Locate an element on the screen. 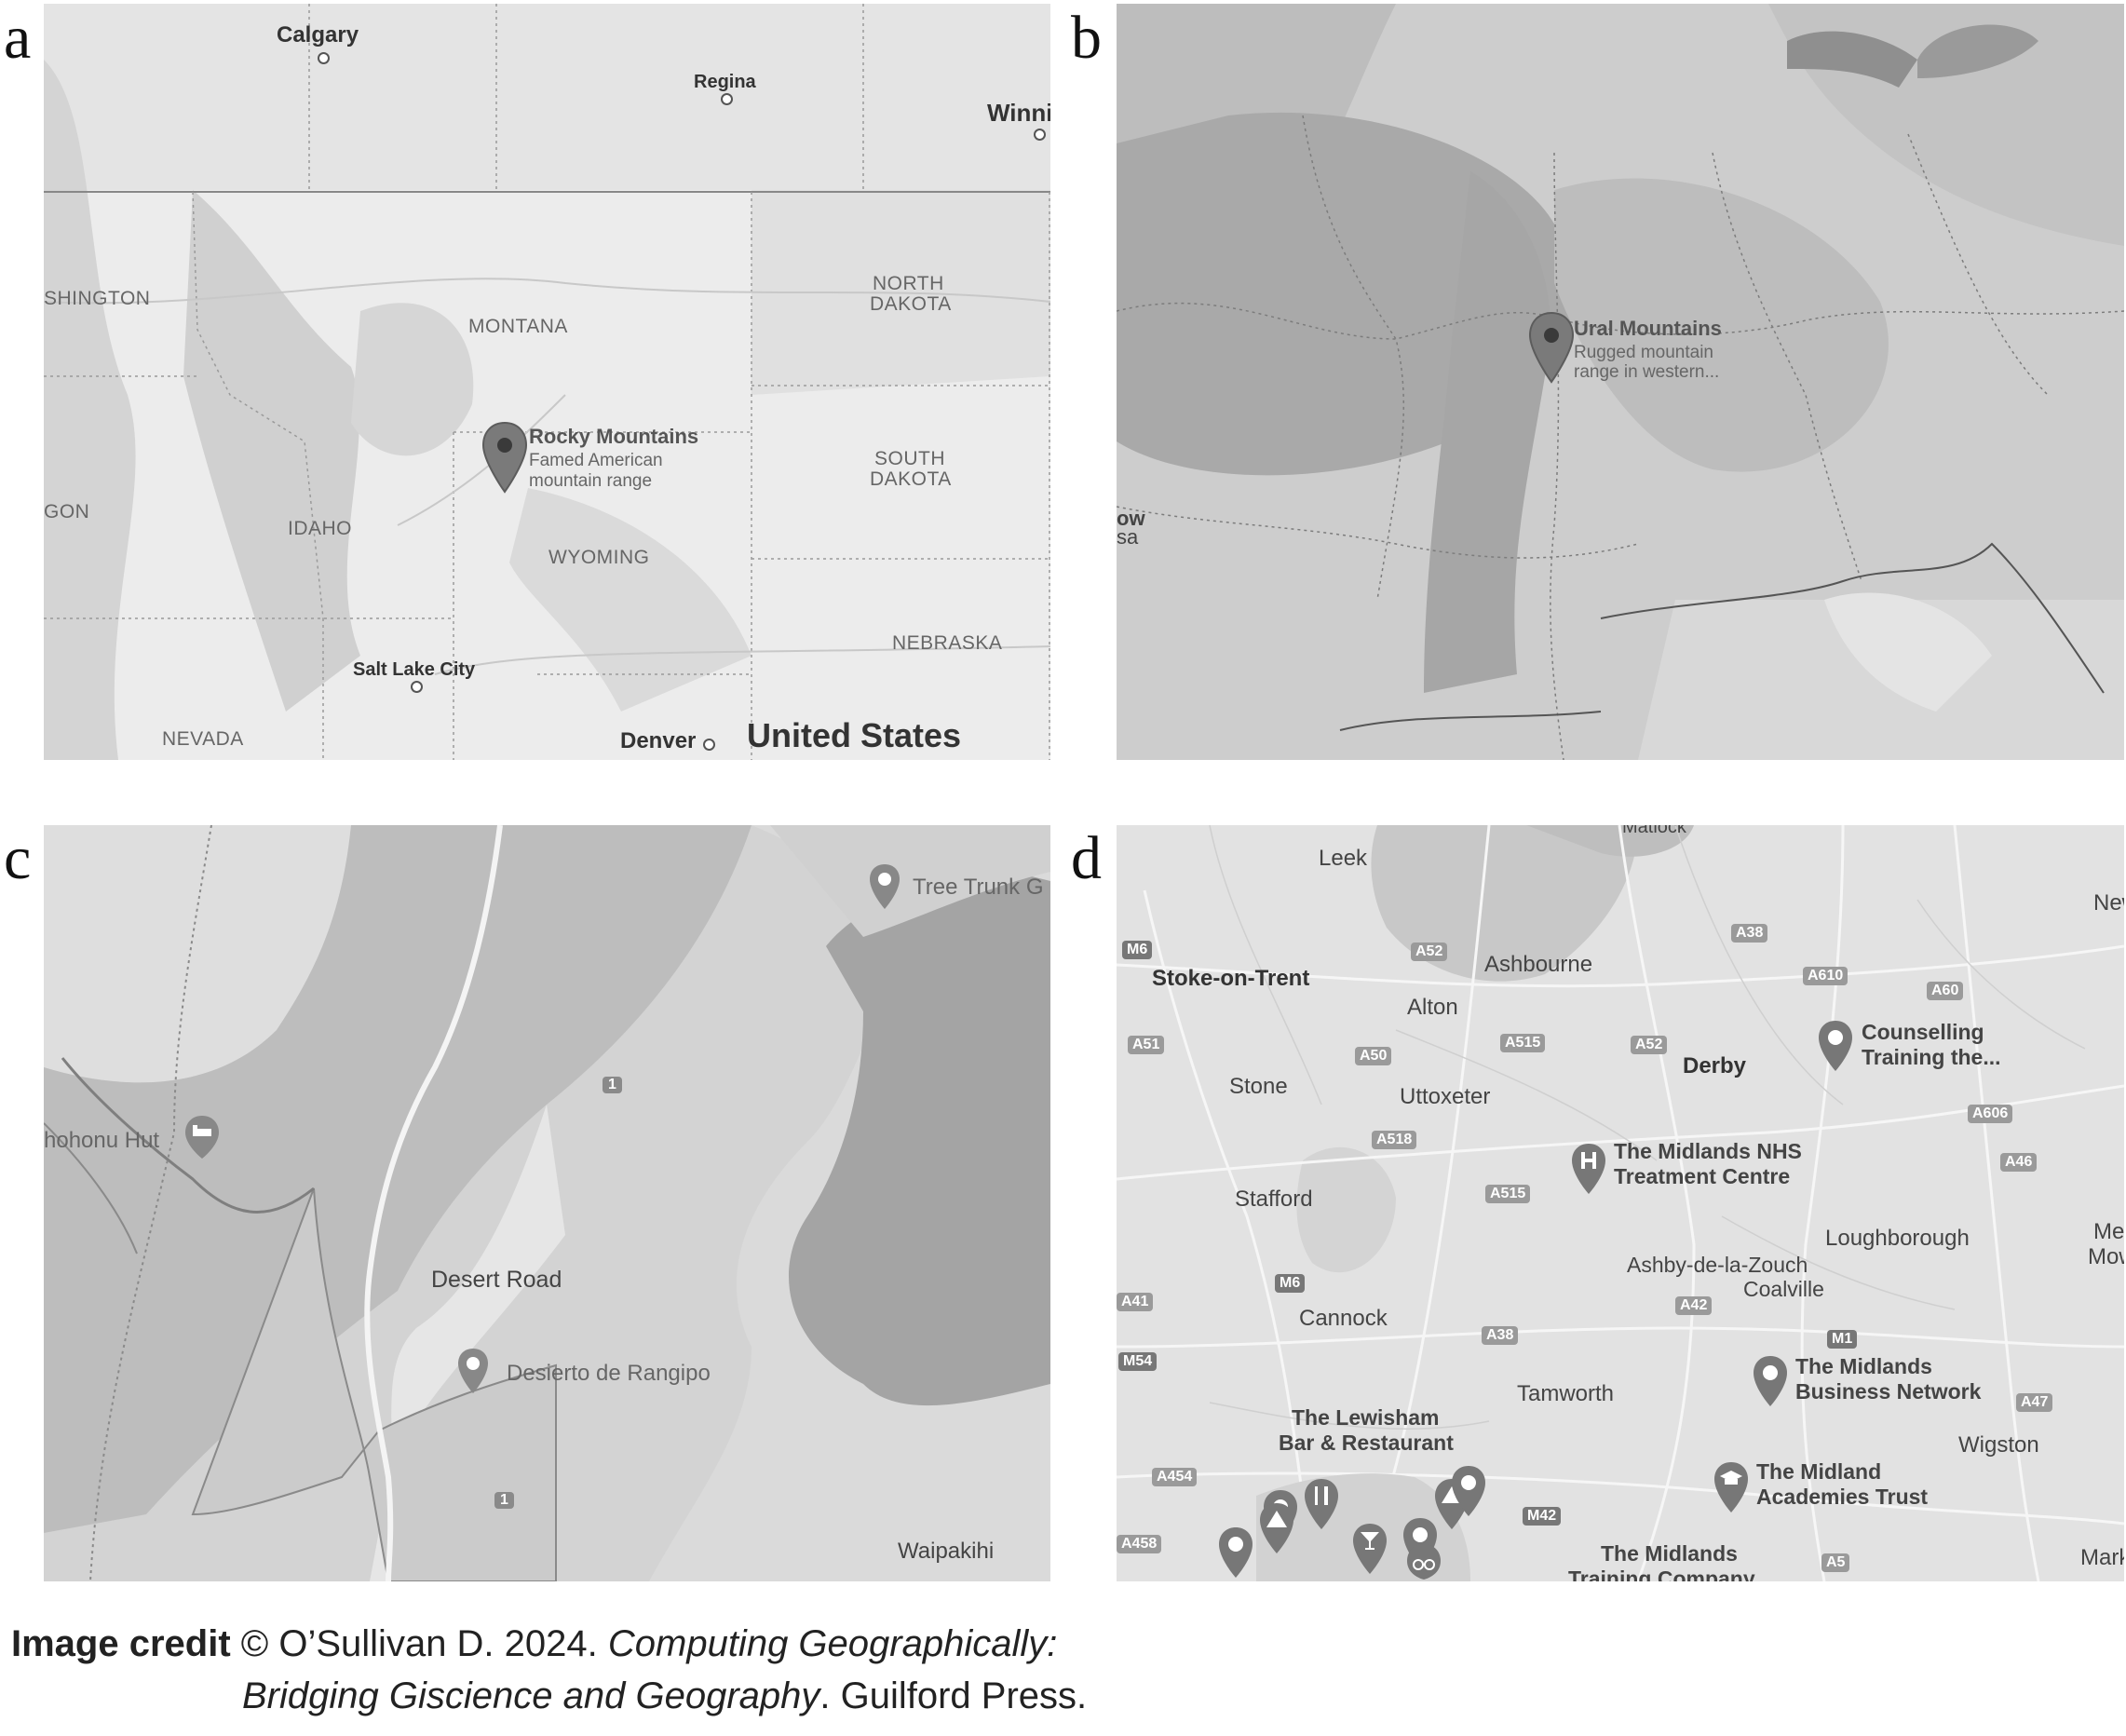 The height and width of the screenshot is (1736, 2126). label-hut: hohonu Hut is located at coordinates (102, 1140).